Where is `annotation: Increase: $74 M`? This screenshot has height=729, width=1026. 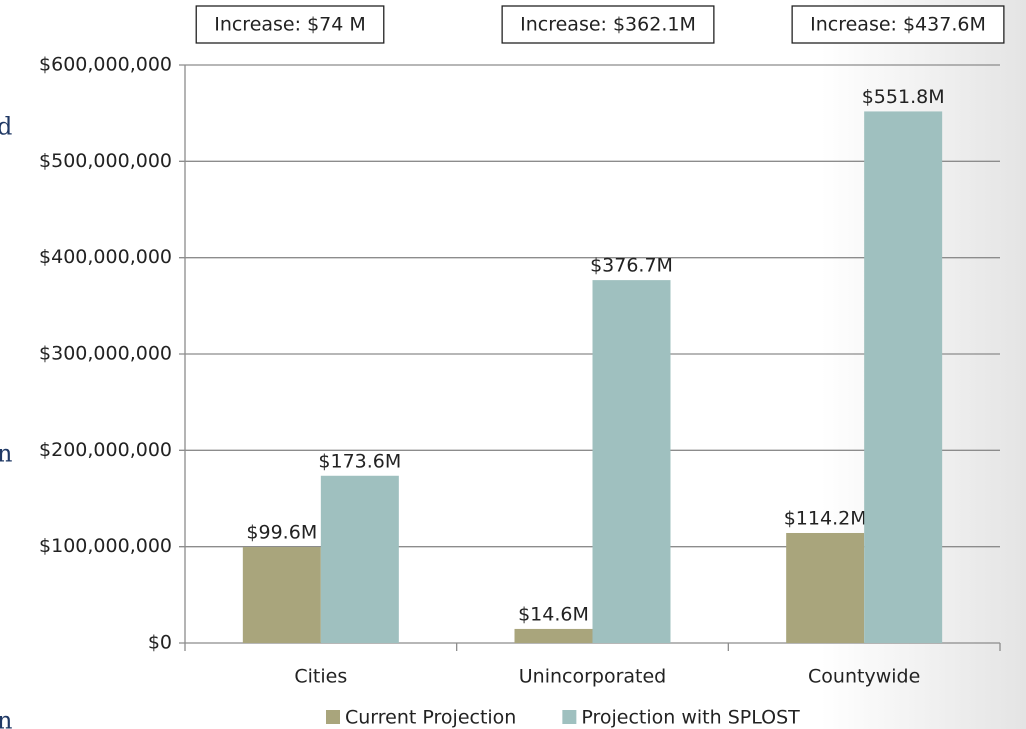 annotation: Increase: $74 M is located at coordinates (290, 25).